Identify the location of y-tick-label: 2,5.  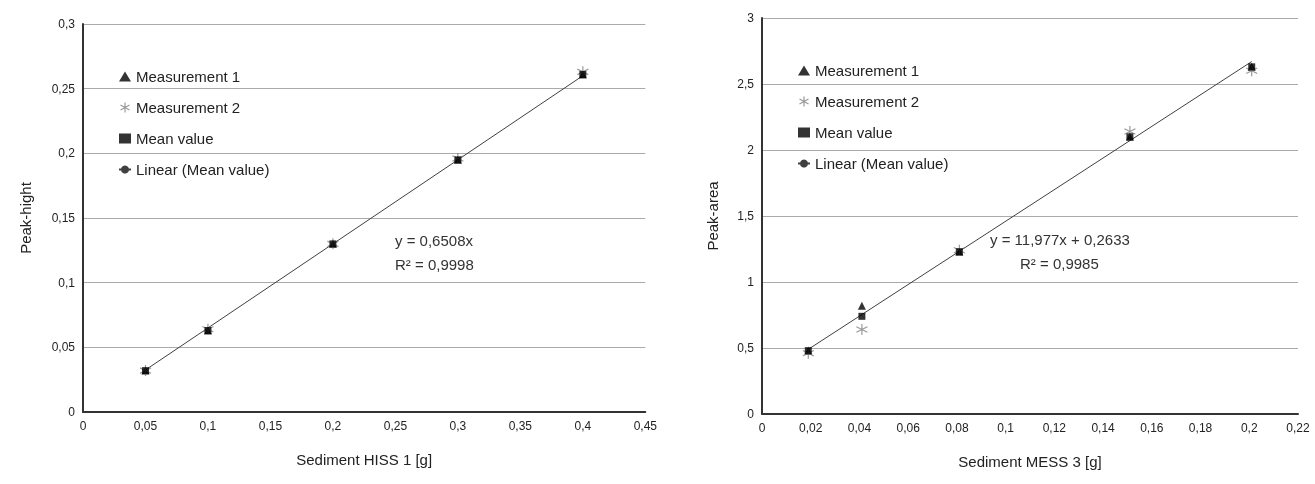
(746, 84).